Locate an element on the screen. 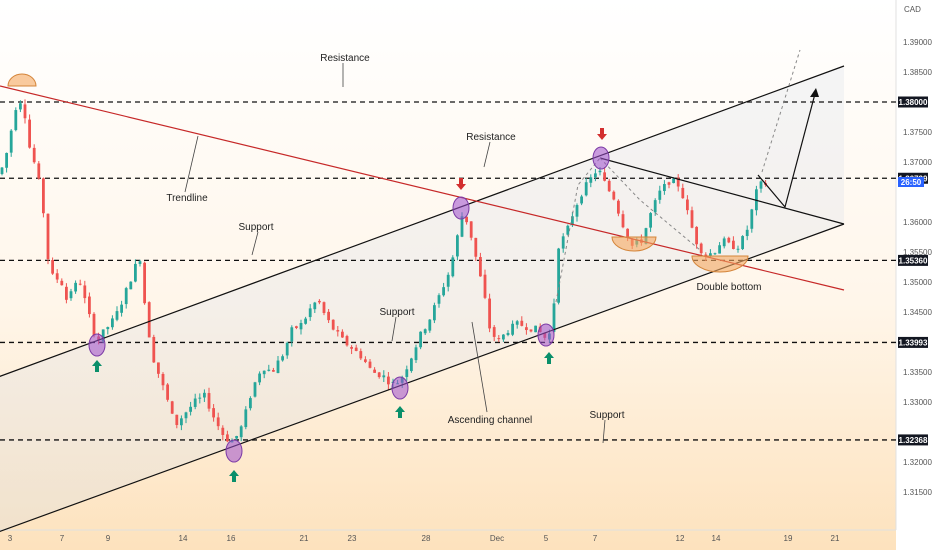 Image resolution: width=932 pixels, height=550 pixels. date-tick-4: 16 is located at coordinates (231, 538).